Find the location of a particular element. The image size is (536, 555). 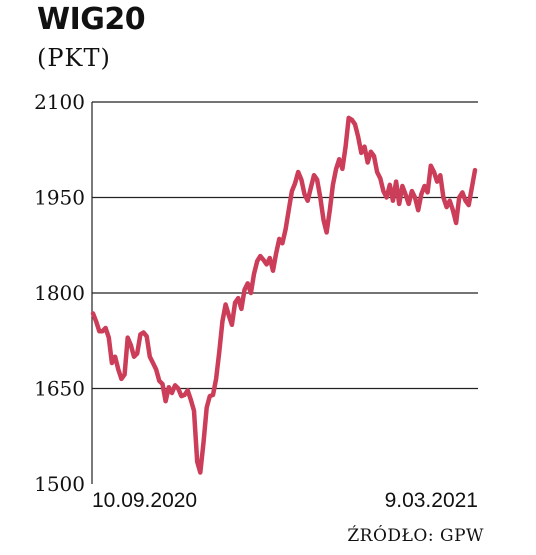

unit-label: (PKT) is located at coordinates (74, 58).